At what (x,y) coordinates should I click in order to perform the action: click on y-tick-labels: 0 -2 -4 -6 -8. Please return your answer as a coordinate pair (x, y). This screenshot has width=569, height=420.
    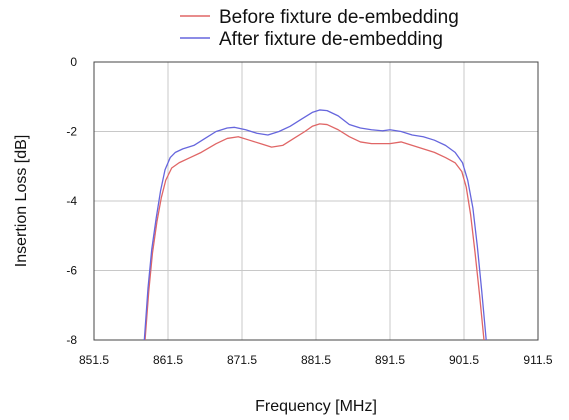
    Looking at the image, I should click on (71, 201).